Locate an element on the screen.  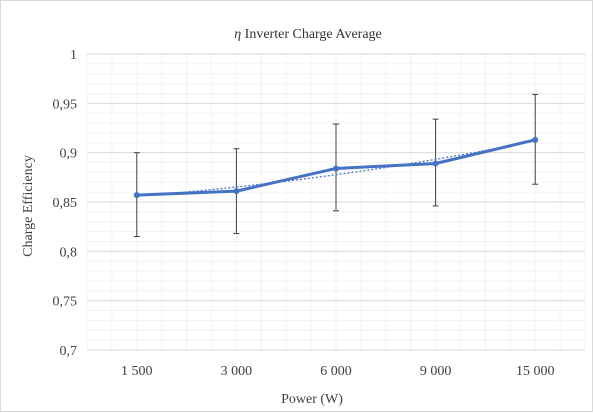
y-axis-label: Charge Efficiency is located at coordinates (28, 206).